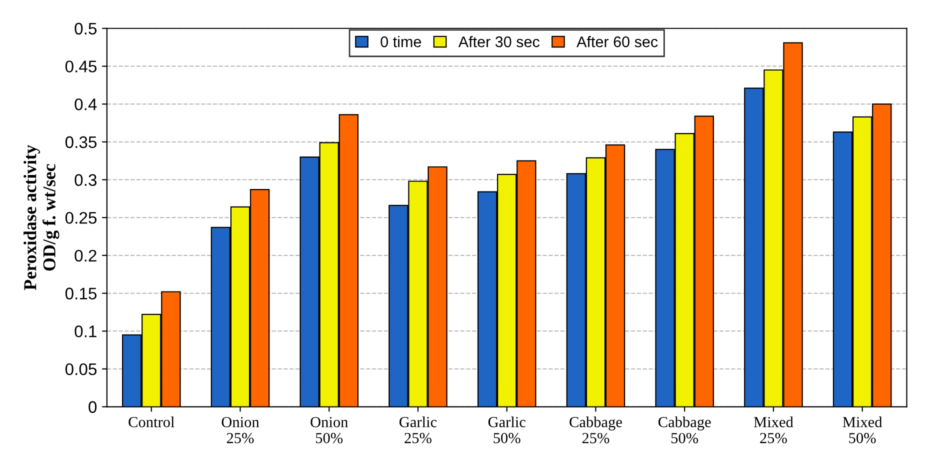  I want to click on x-tick-label: Control, so click(151, 422).